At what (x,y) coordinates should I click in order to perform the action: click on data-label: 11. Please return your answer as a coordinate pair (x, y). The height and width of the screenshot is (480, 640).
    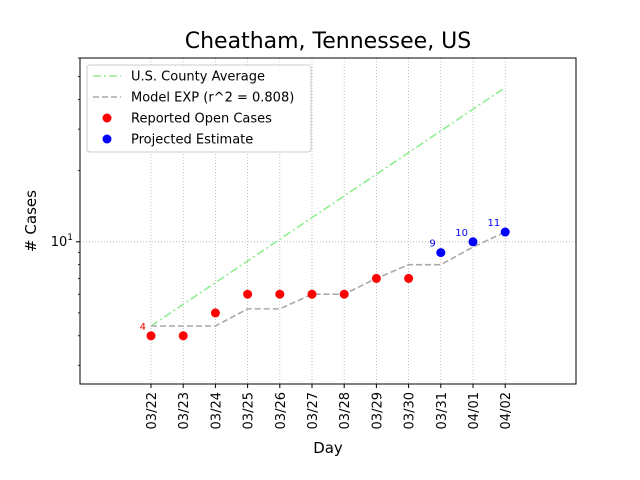
    Looking at the image, I should click on (493, 223).